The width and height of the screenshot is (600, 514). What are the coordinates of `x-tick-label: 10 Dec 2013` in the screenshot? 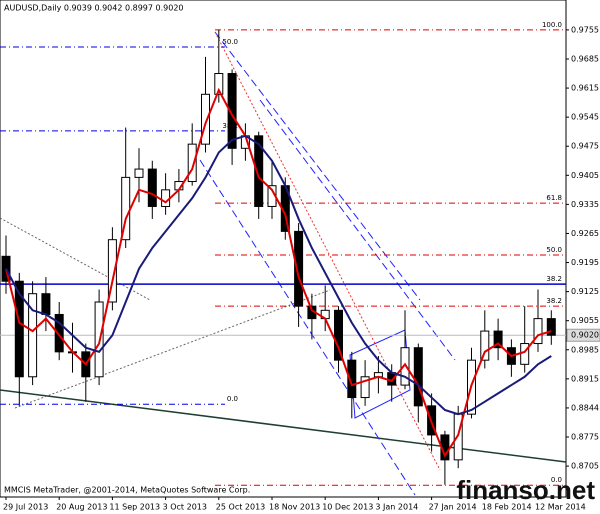 It's located at (347, 507).